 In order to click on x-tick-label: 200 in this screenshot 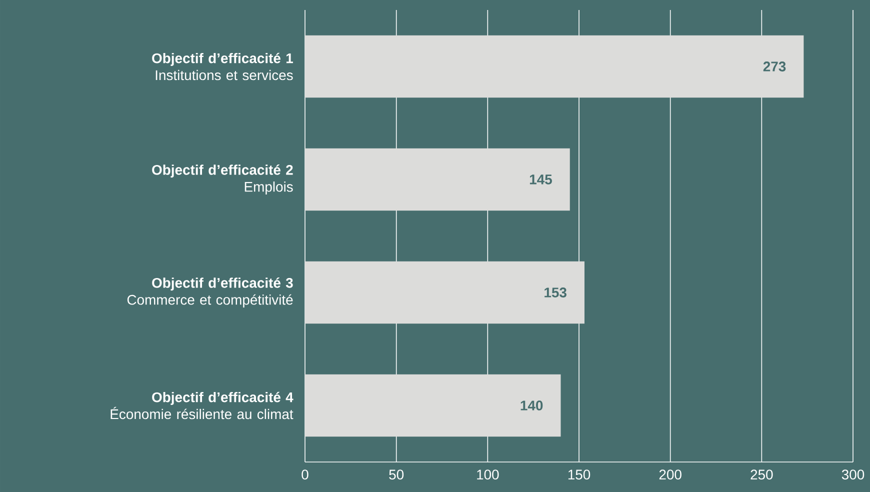, I will do `click(670, 475)`.